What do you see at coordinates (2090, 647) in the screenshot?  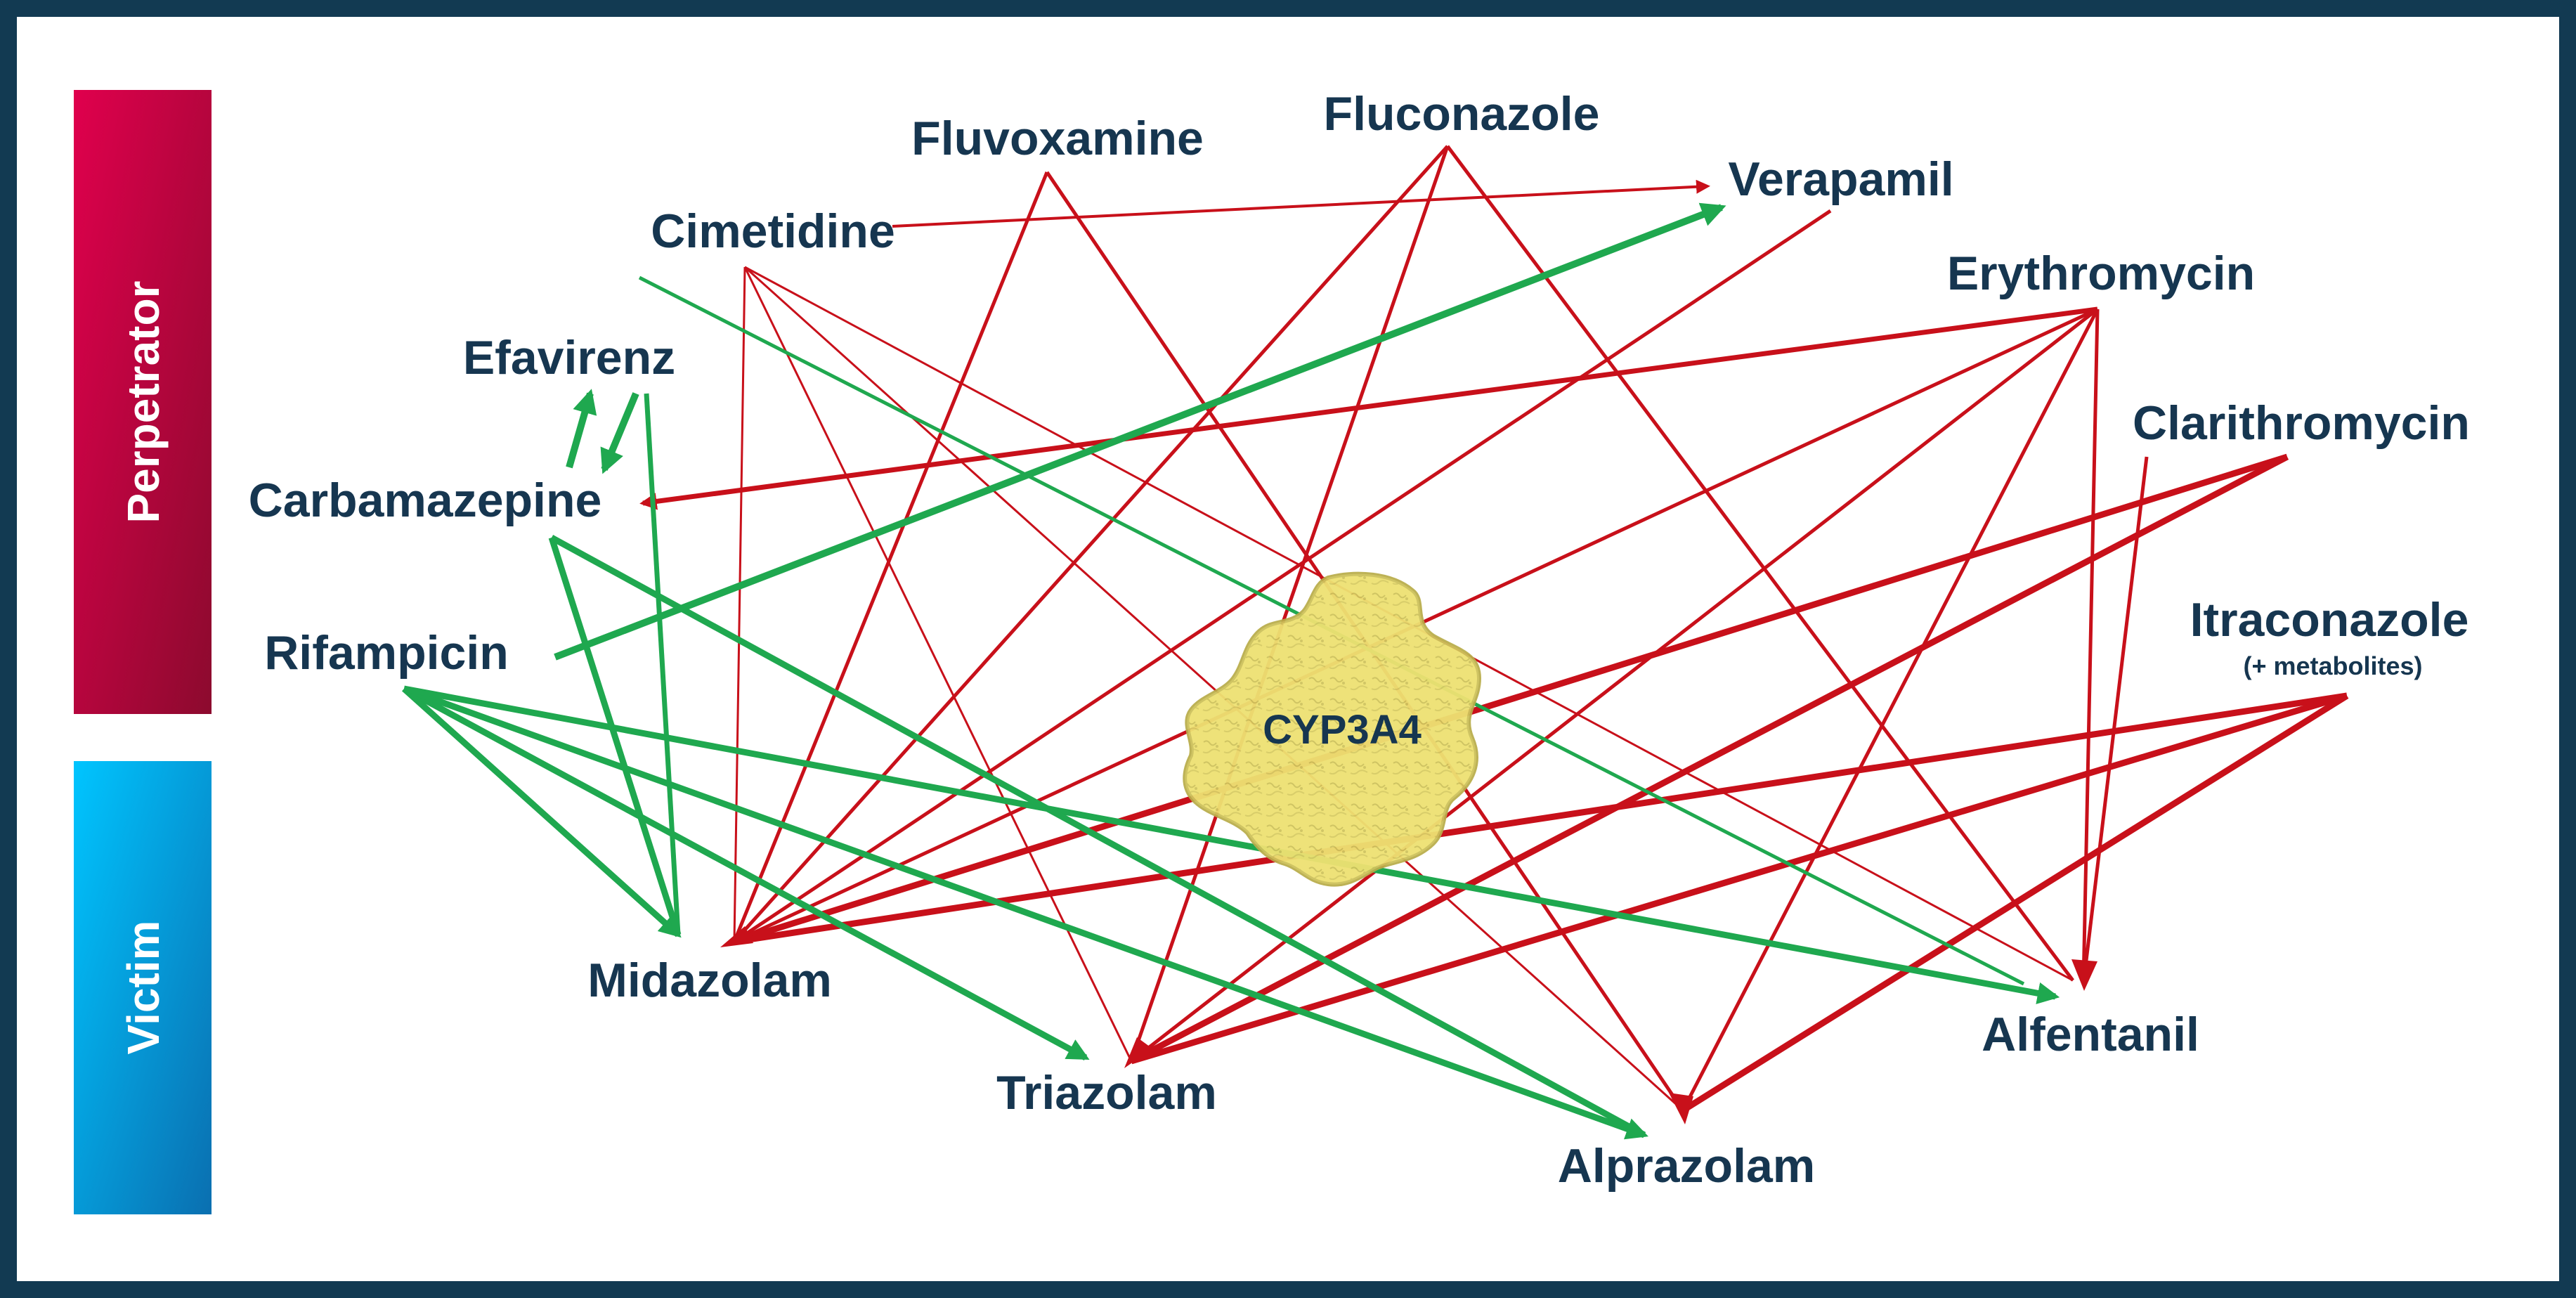 I see `arrow-erythromycin-alfentanil` at bounding box center [2090, 647].